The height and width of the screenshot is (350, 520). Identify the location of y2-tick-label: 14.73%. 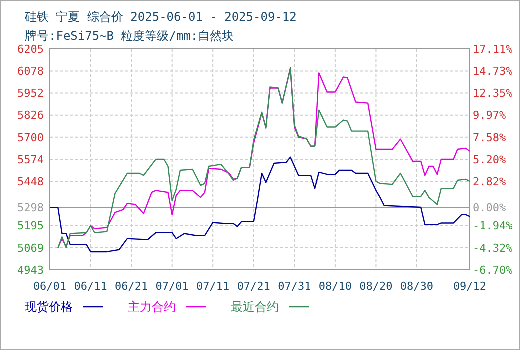
(493, 71).